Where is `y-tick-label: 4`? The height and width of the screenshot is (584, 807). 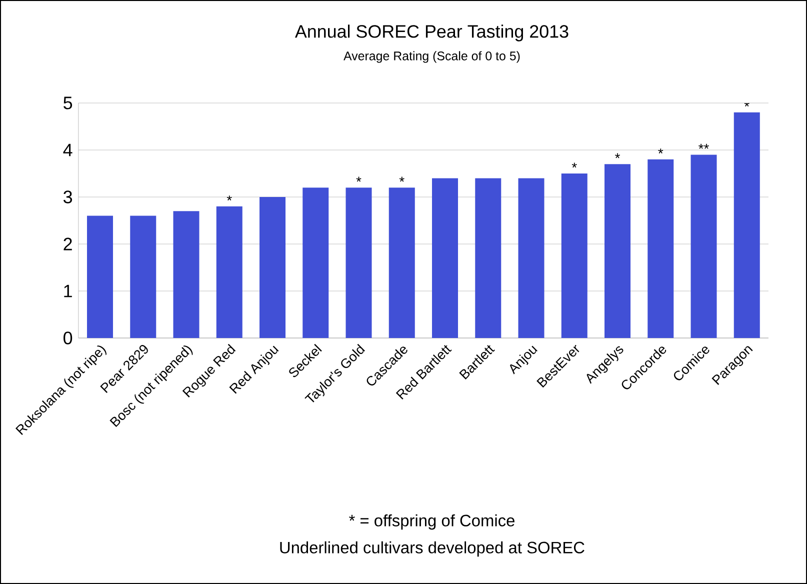 y-tick-label: 4 is located at coordinates (67, 150).